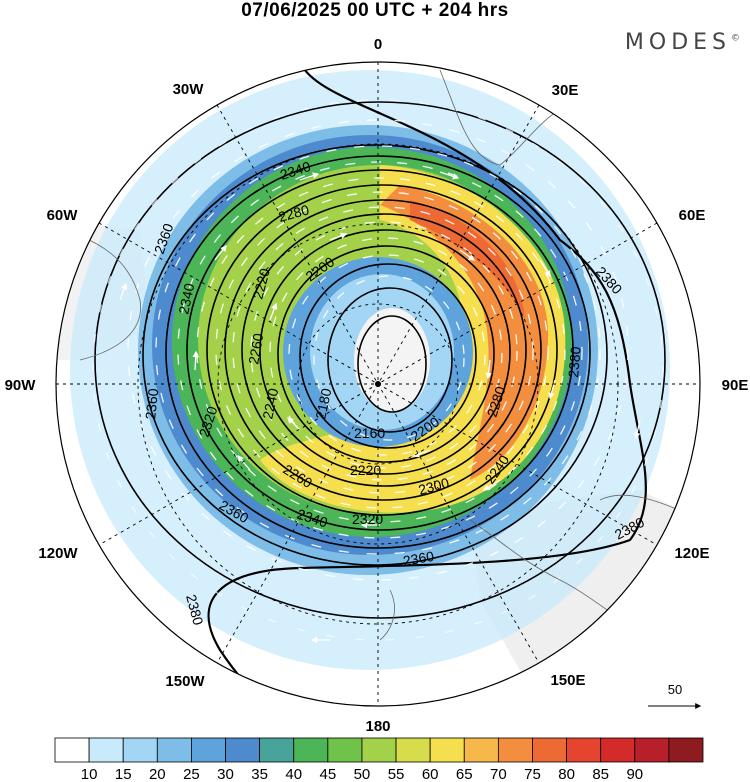  What do you see at coordinates (691, 553) in the screenshot?
I see `lon-label-120e: 120E` at bounding box center [691, 553].